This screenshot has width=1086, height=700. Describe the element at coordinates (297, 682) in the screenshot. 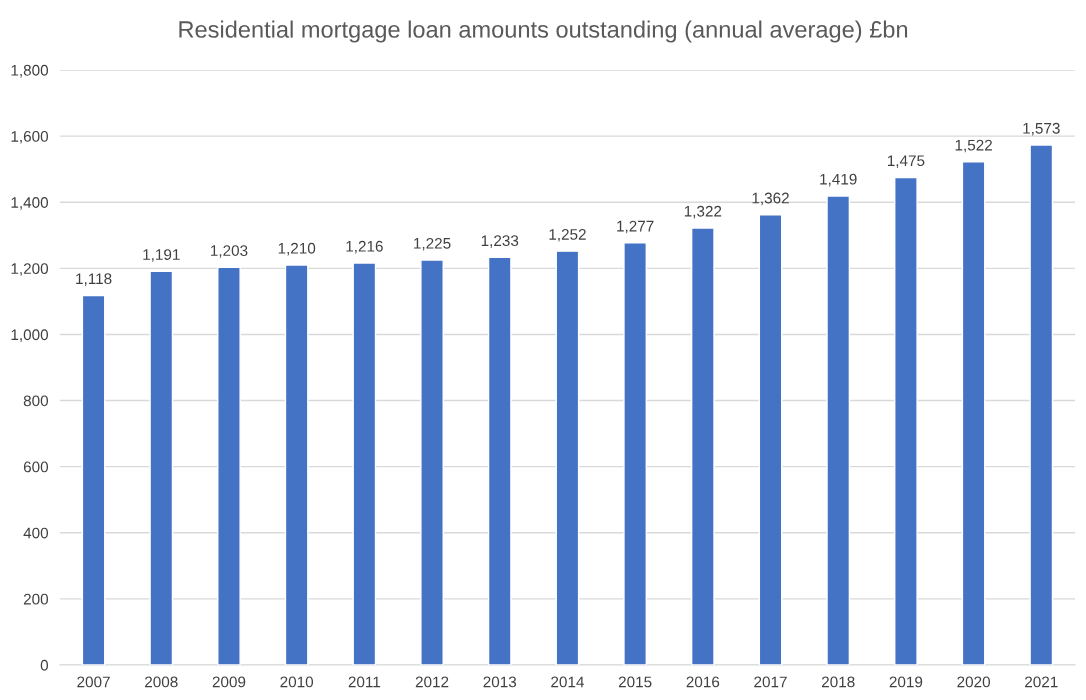

I see `x-tick-label: 2010` at that location.